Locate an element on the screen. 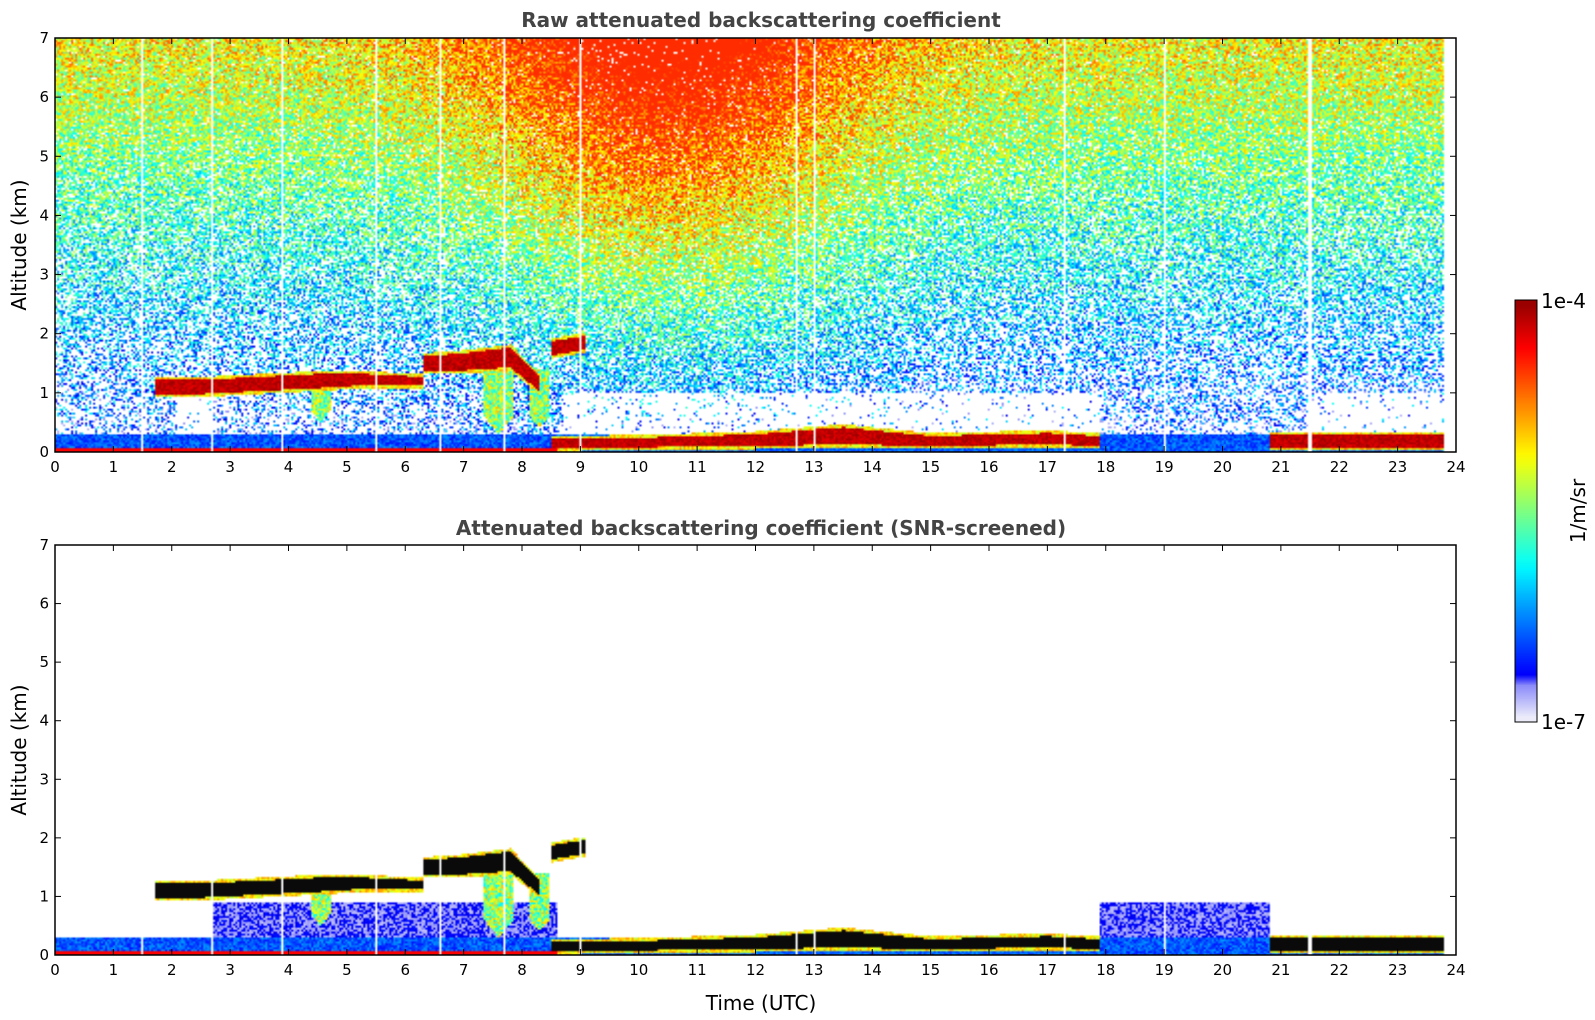 The image size is (1595, 1020). colorbar-min-label: 1e-7 is located at coordinates (1563, 722).